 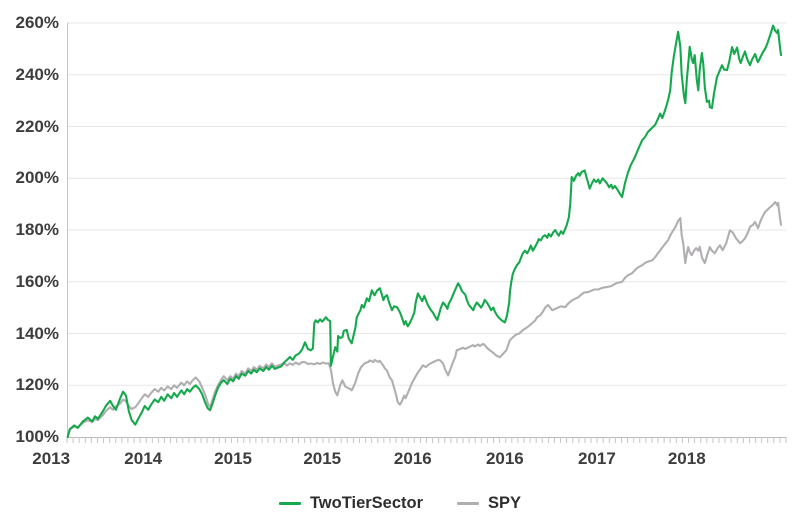 I want to click on legend-label-twotiersector: TwoTierSector, so click(x=366, y=503).